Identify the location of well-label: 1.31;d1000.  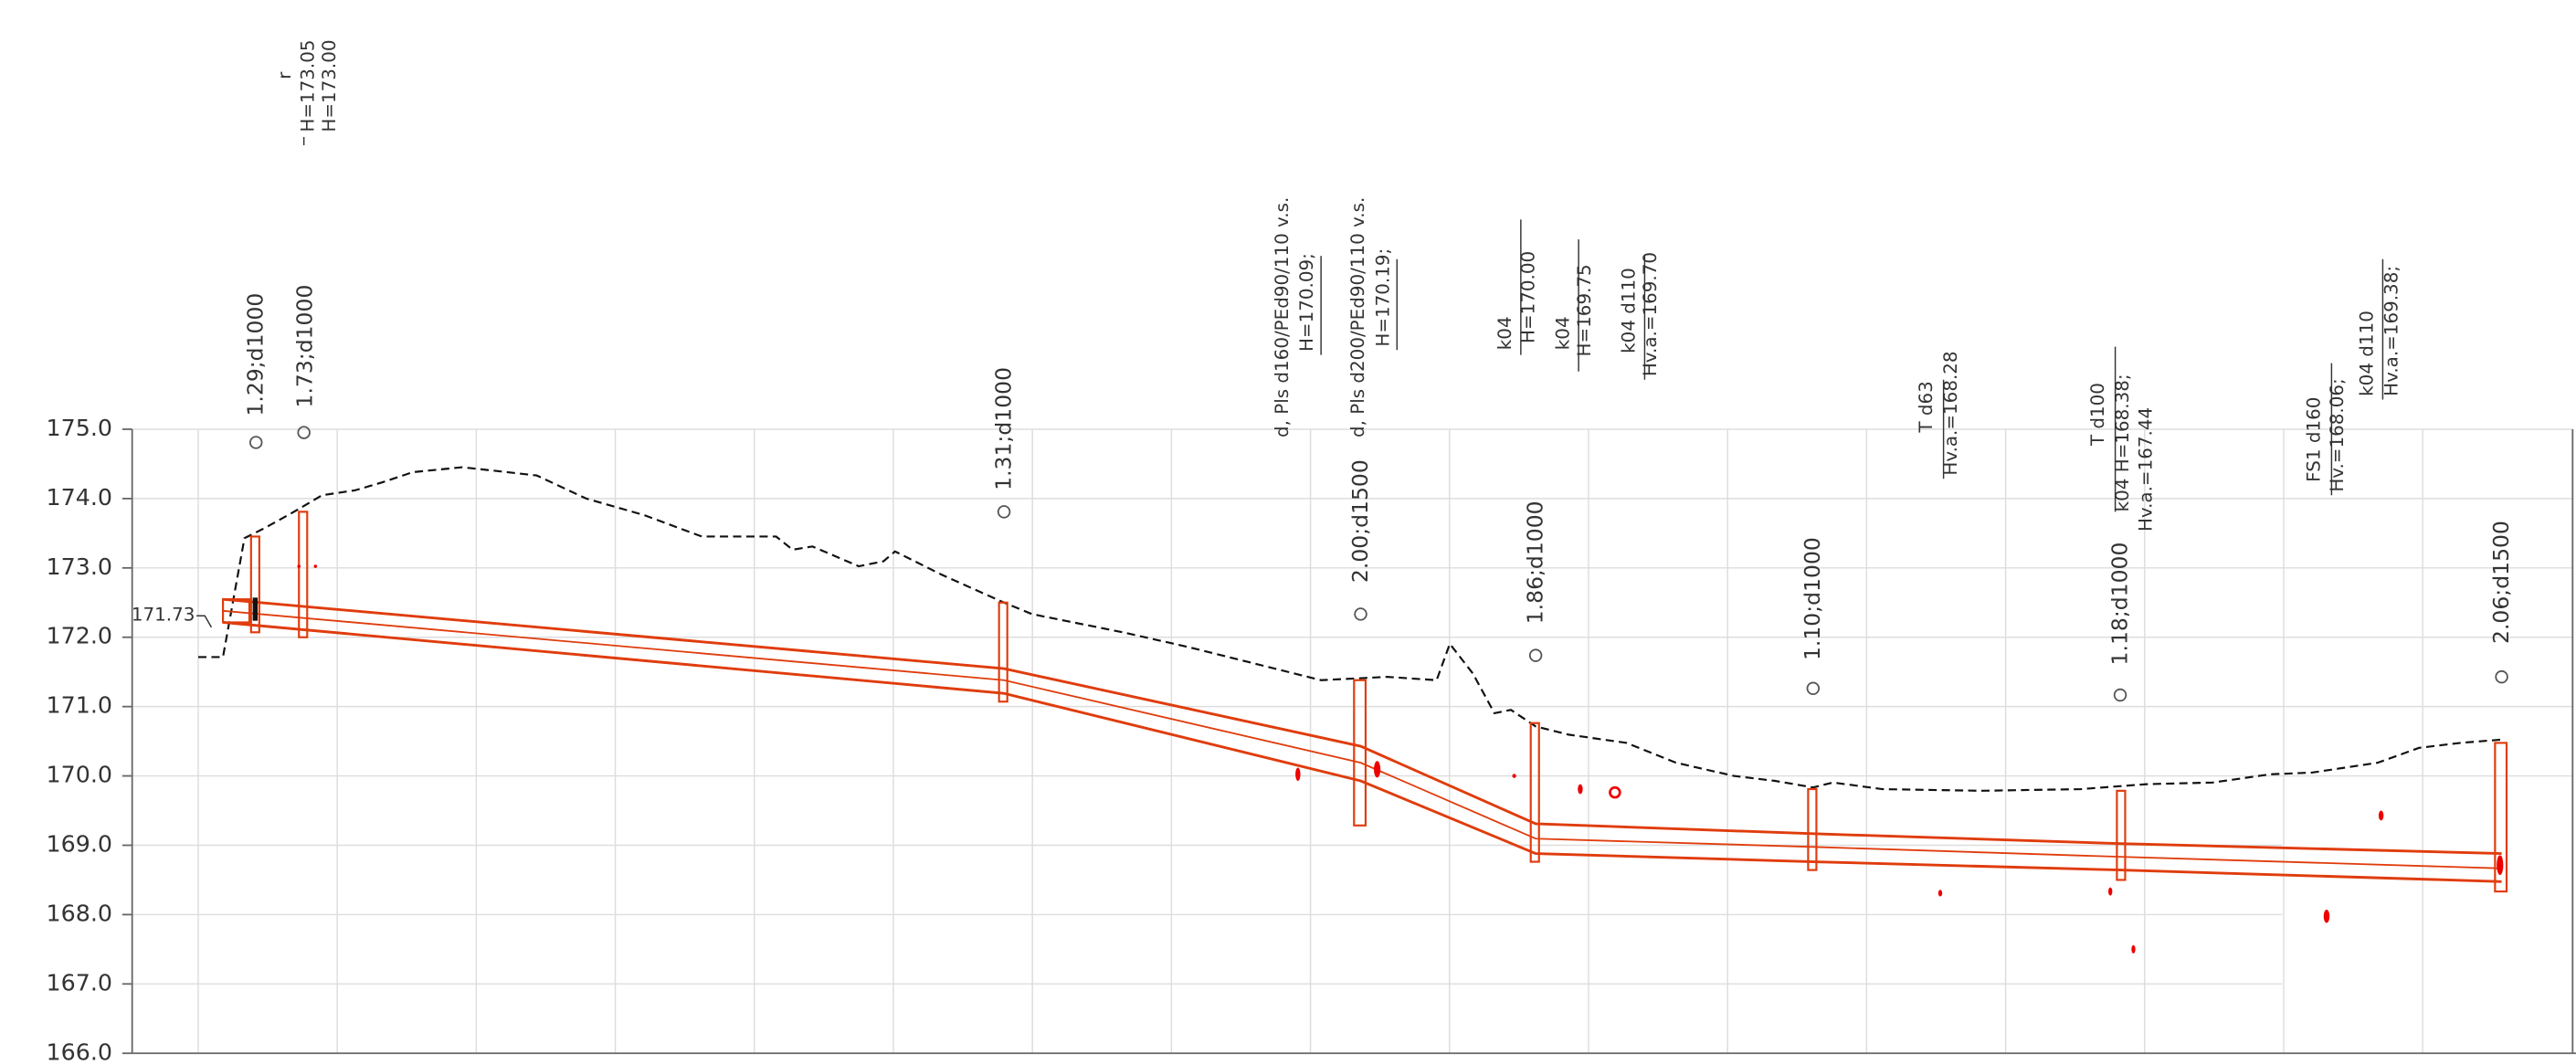
(1003, 428).